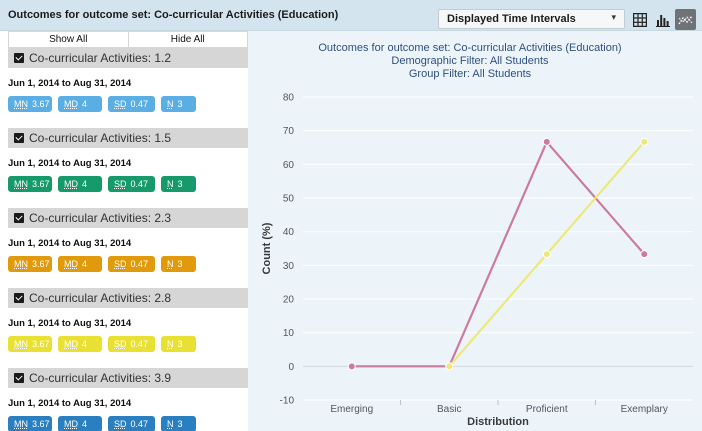 The width and height of the screenshot is (702, 431). I want to click on time-interval-select: Displayed Time Intervals ▾, so click(531, 19).